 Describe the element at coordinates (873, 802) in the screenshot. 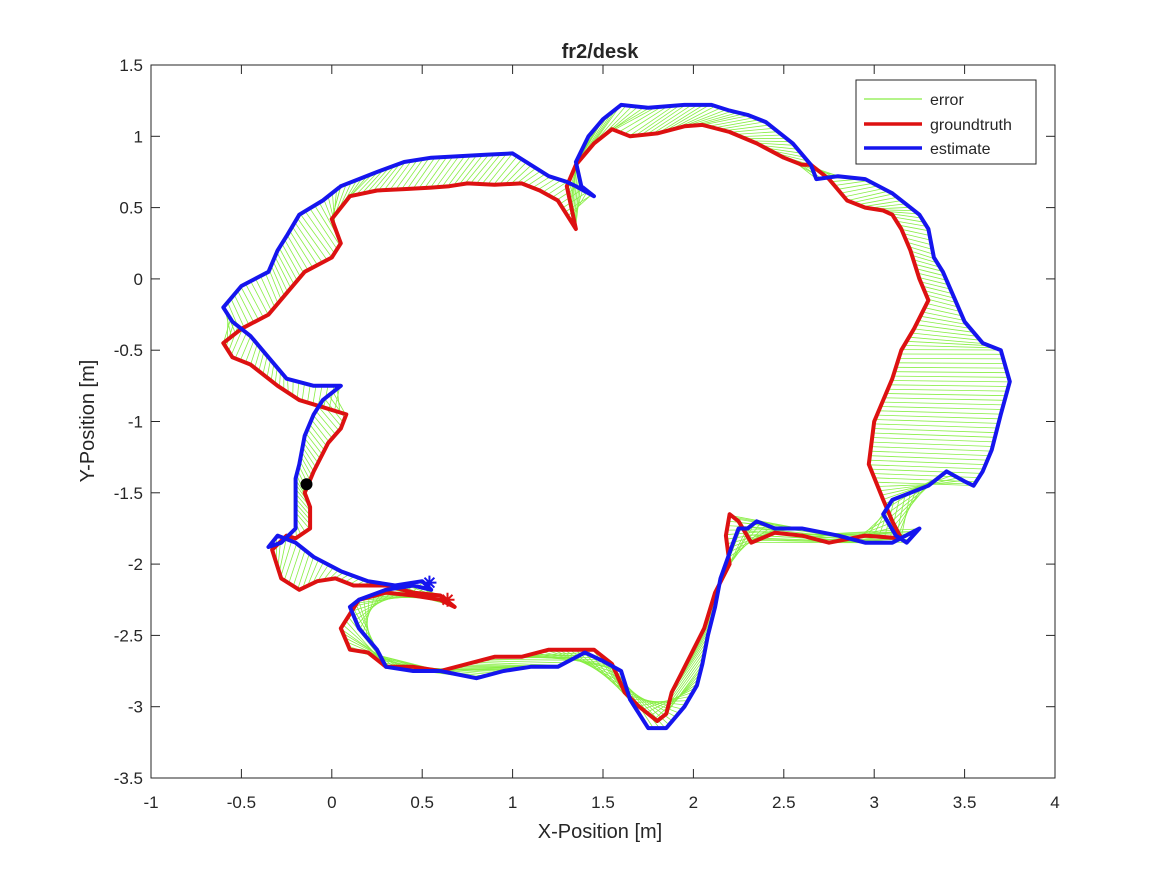

I see `x-tick-label: 3` at that location.